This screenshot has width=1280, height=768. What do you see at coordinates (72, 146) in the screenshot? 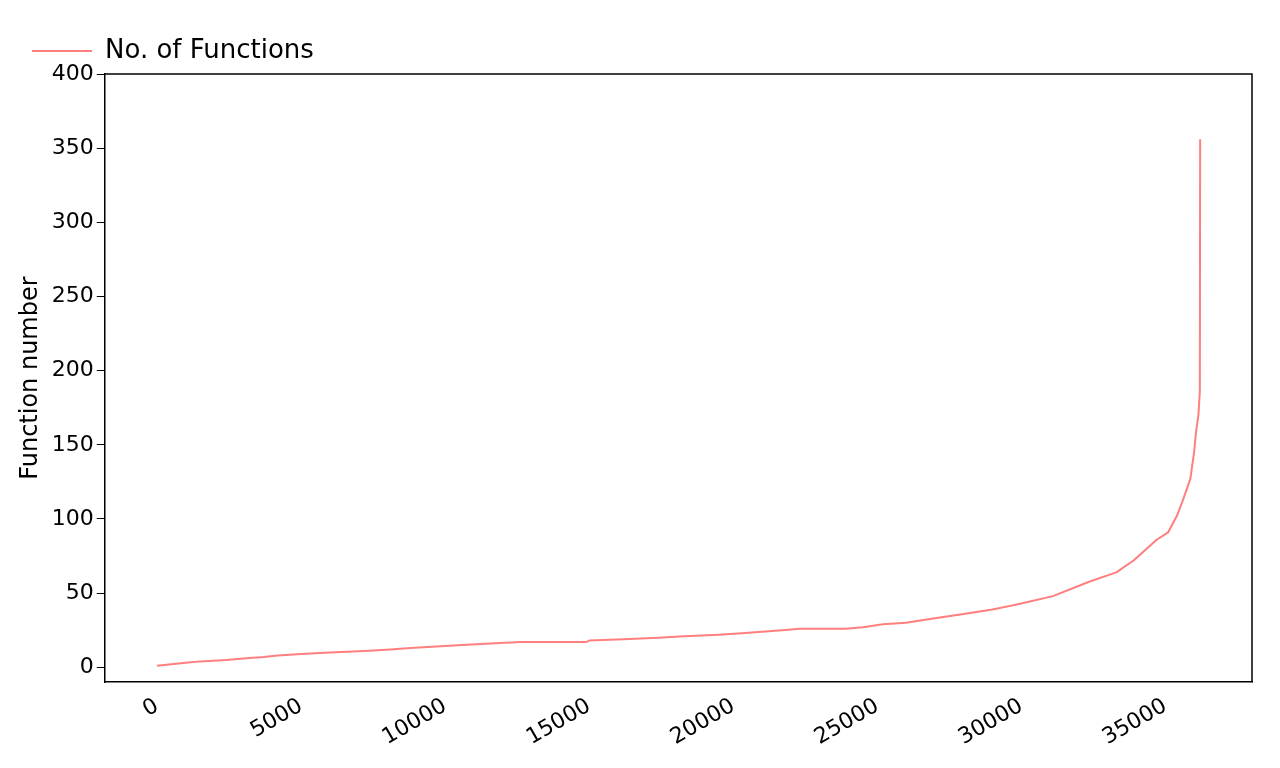
I see `y-tick-label: 350` at bounding box center [72, 146].